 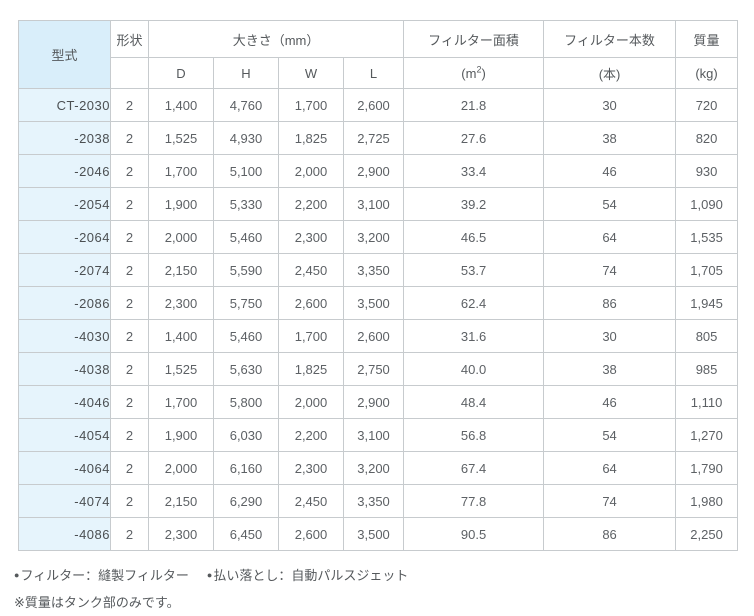 What do you see at coordinates (129, 73) in the screenshot?
I see `column-header-shape-empty` at bounding box center [129, 73].